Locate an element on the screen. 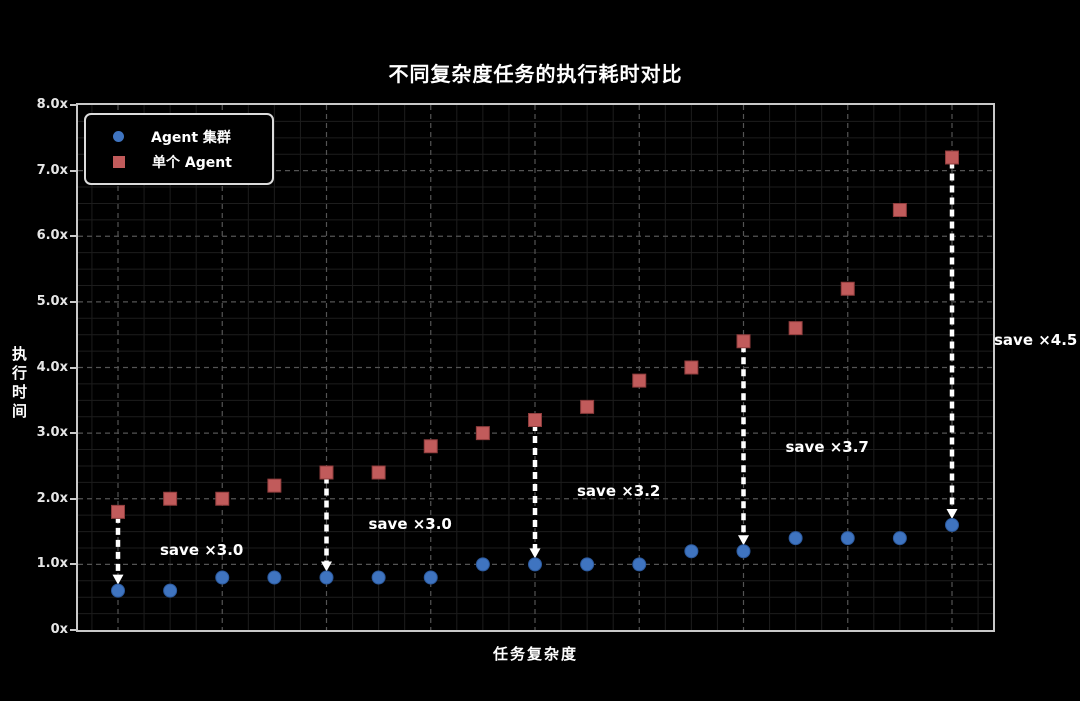 The height and width of the screenshot is (701, 1080). y-tick-label: 0x is located at coordinates (59, 629).